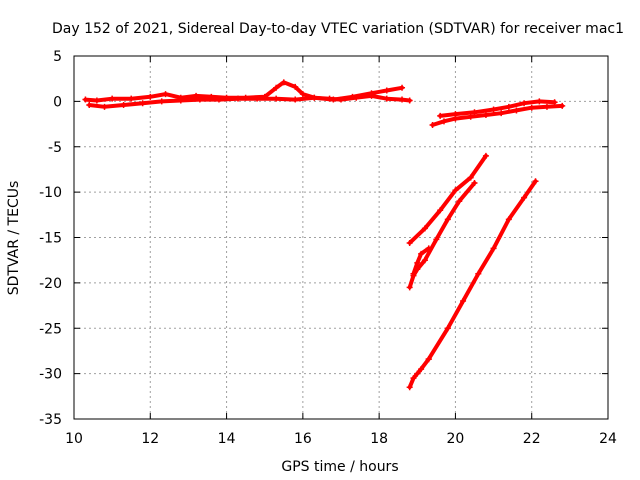 This screenshot has height=480, width=640. I want to click on y-tick-label: -35, so click(50, 420).